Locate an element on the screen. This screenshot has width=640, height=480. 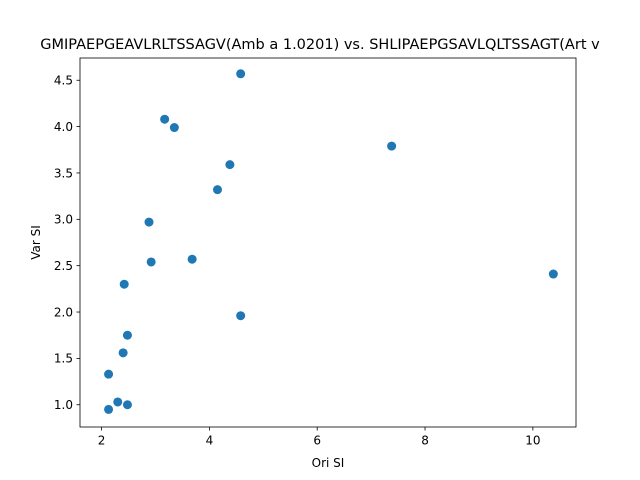
y-tick-label-0: 1.0 is located at coordinates (63, 405).